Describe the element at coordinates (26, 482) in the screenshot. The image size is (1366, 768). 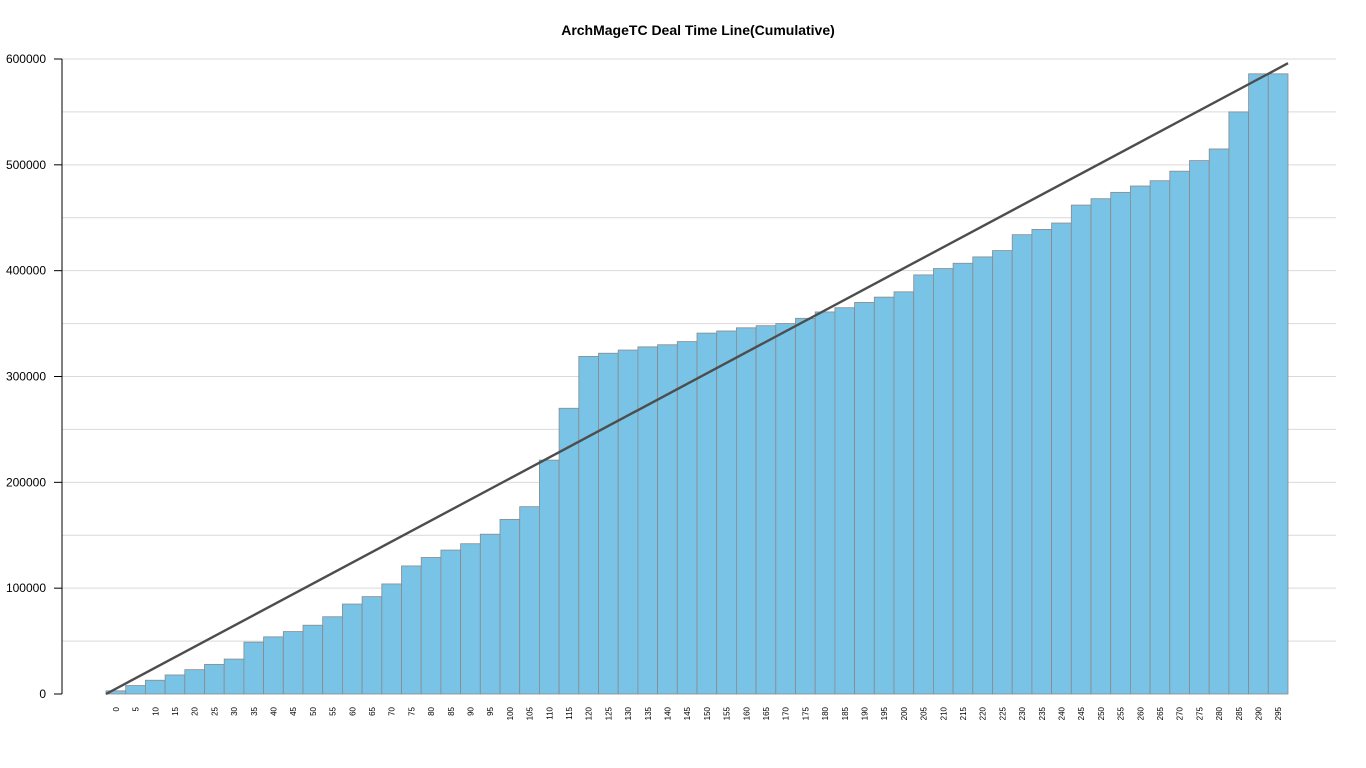
I see `y-tick-label: 200000` at that location.